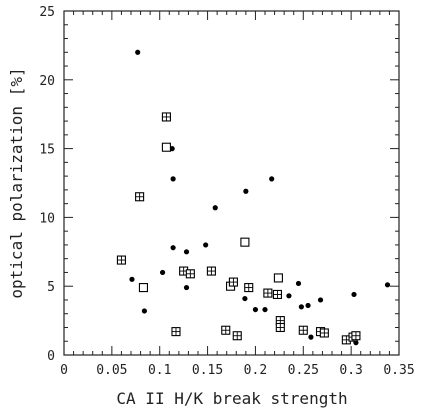 The width and height of the screenshot is (436, 414). What do you see at coordinates (350, 370) in the screenshot?
I see `x-tick-label: 0.3` at bounding box center [350, 370].